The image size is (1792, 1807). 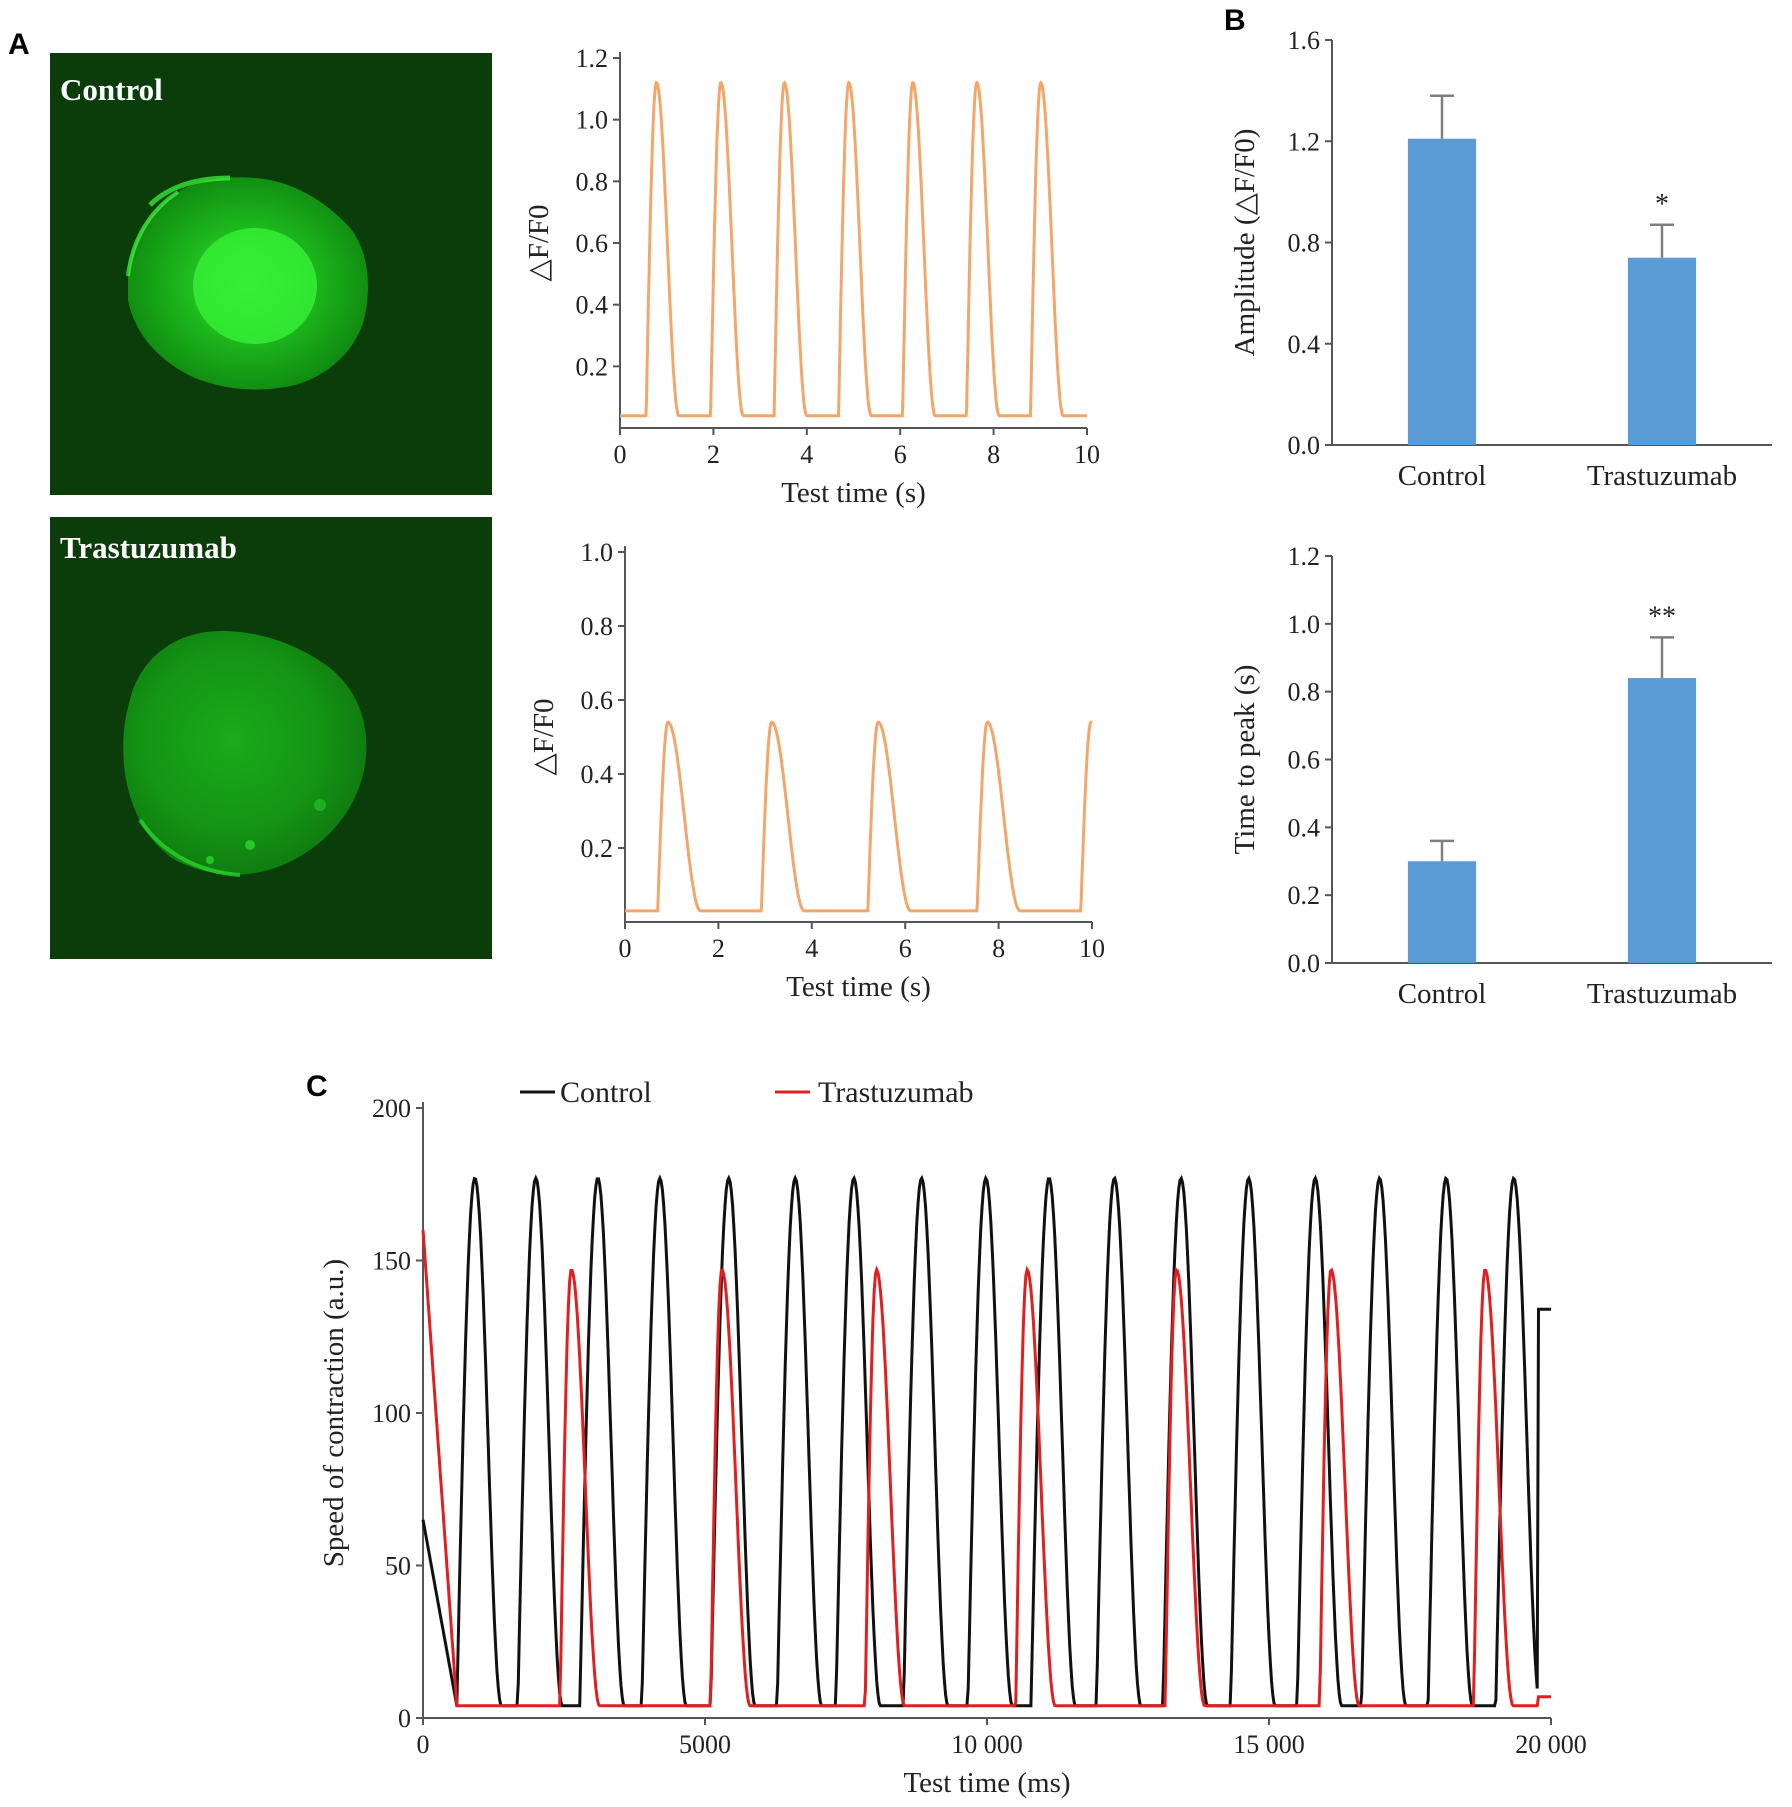 I want to click on legend-label-control: Control, so click(x=606, y=1092).